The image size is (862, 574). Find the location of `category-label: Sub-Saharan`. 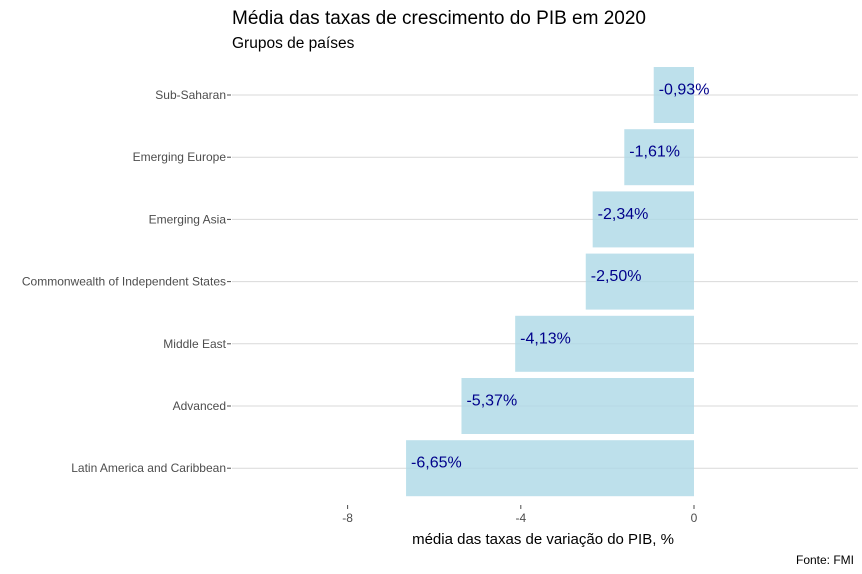

category-label: Sub-Saharan is located at coordinates (190, 95).